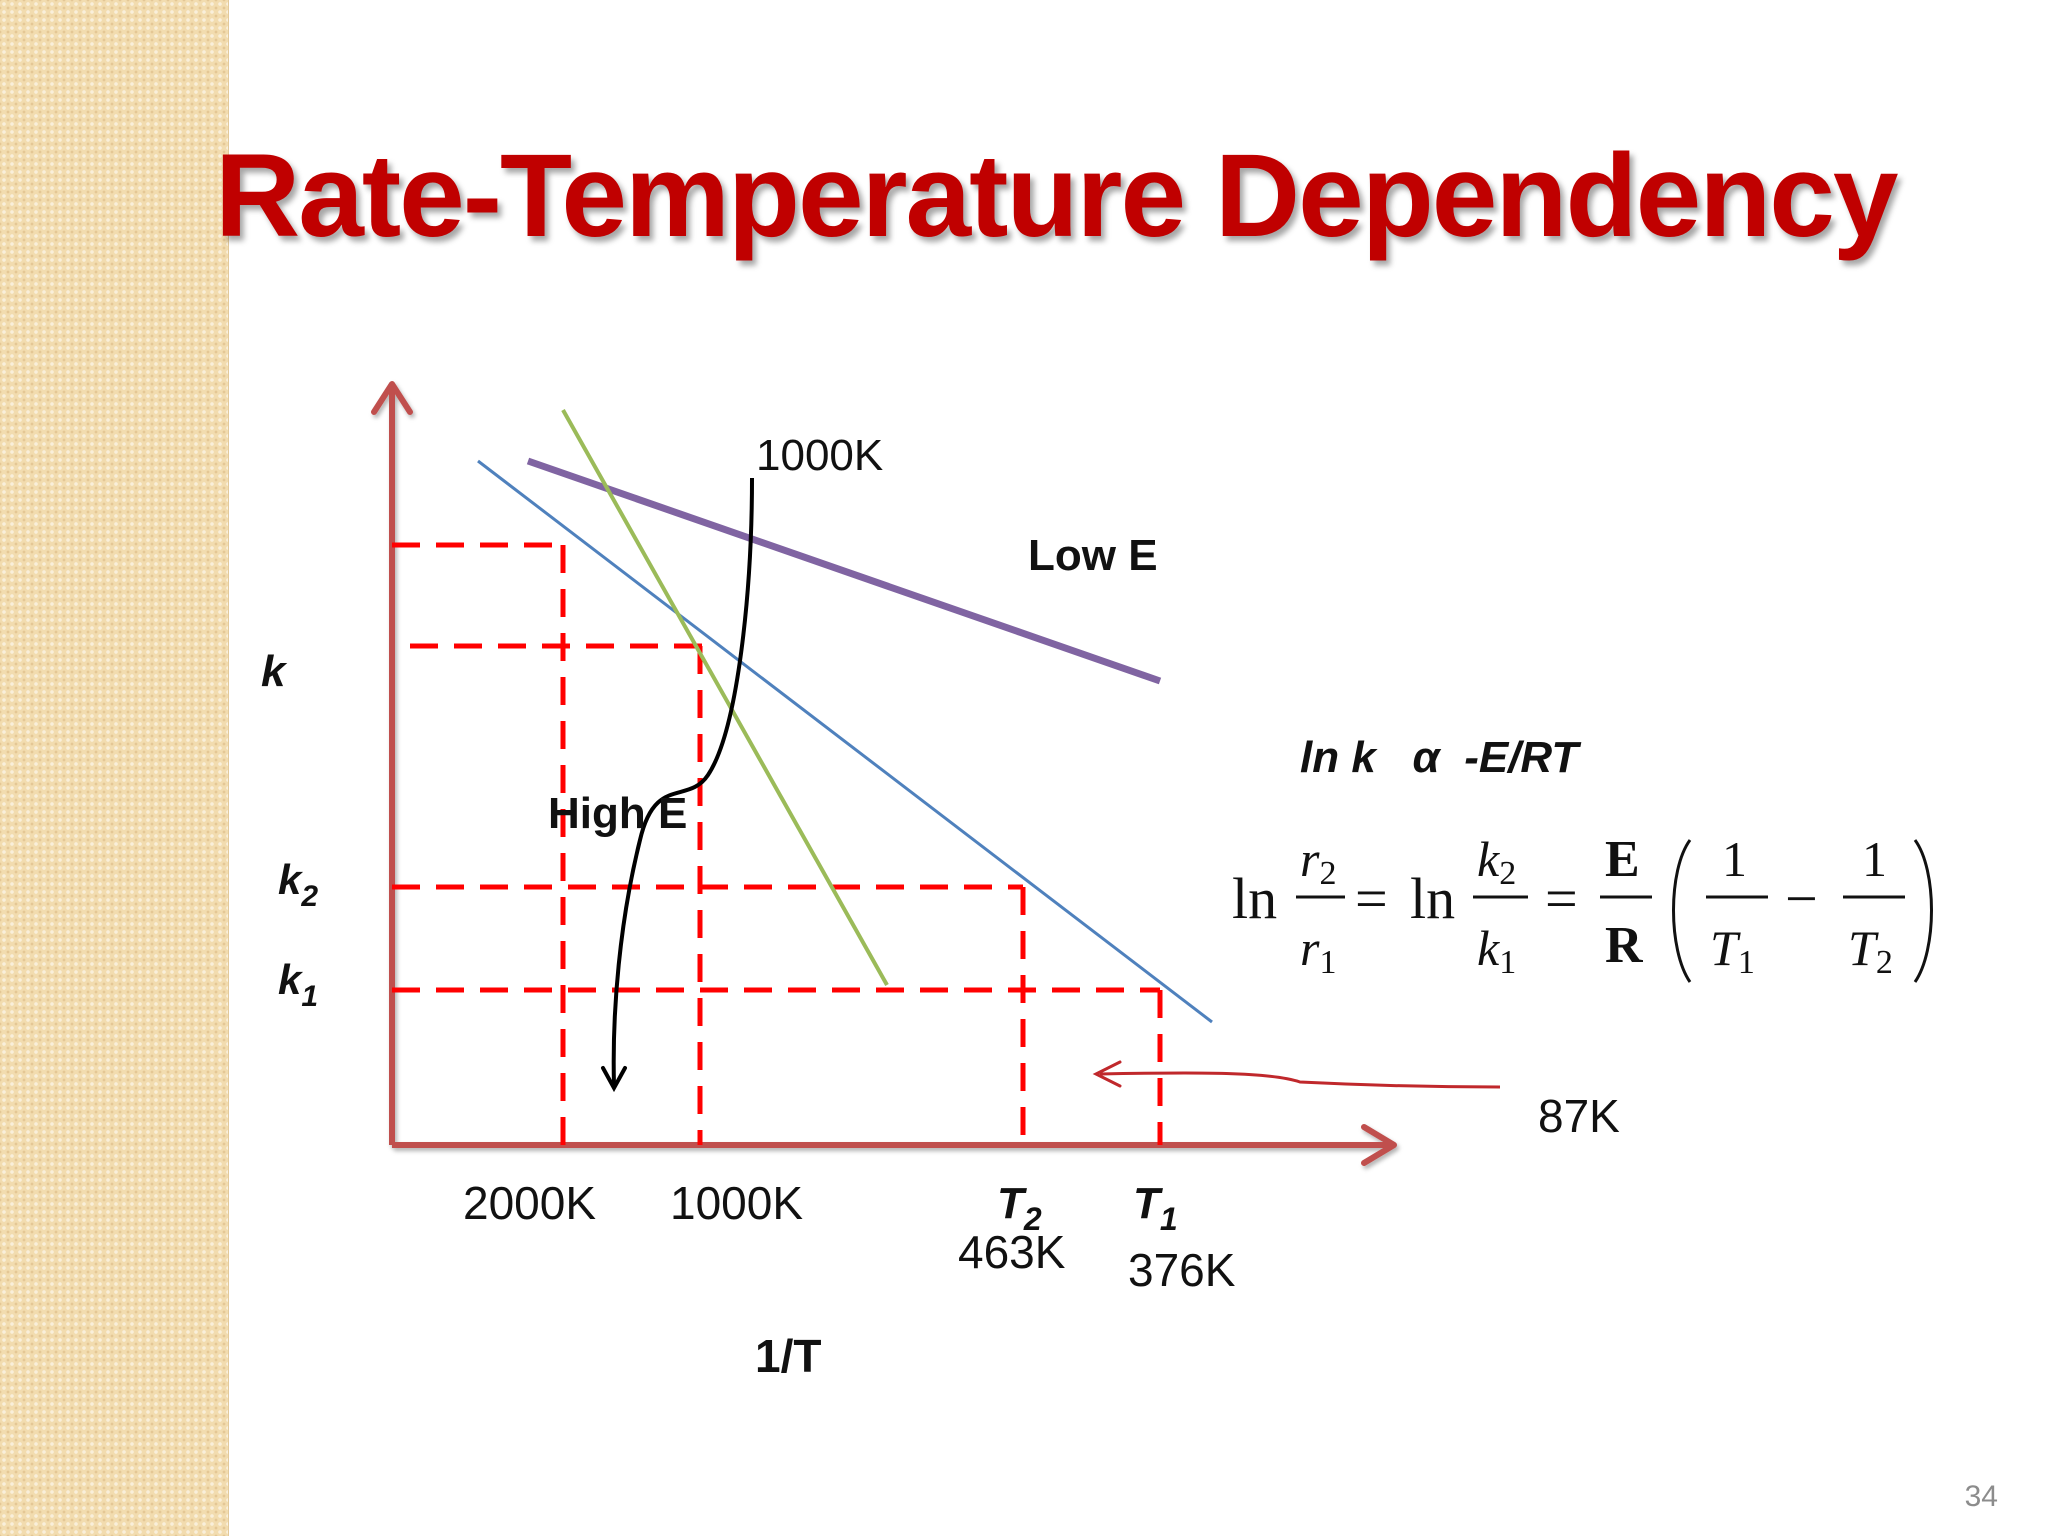 The width and height of the screenshot is (2048, 1536). What do you see at coordinates (1734, 859) in the screenshot?
I see `eq-one-1: 1` at bounding box center [1734, 859].